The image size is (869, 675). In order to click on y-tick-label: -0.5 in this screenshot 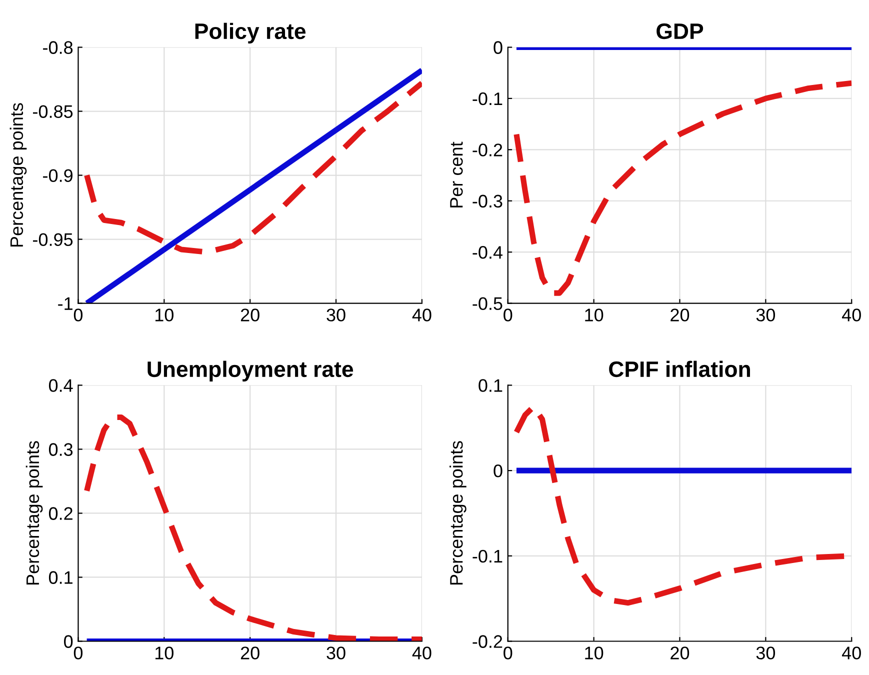, I will do `click(487, 303)`.